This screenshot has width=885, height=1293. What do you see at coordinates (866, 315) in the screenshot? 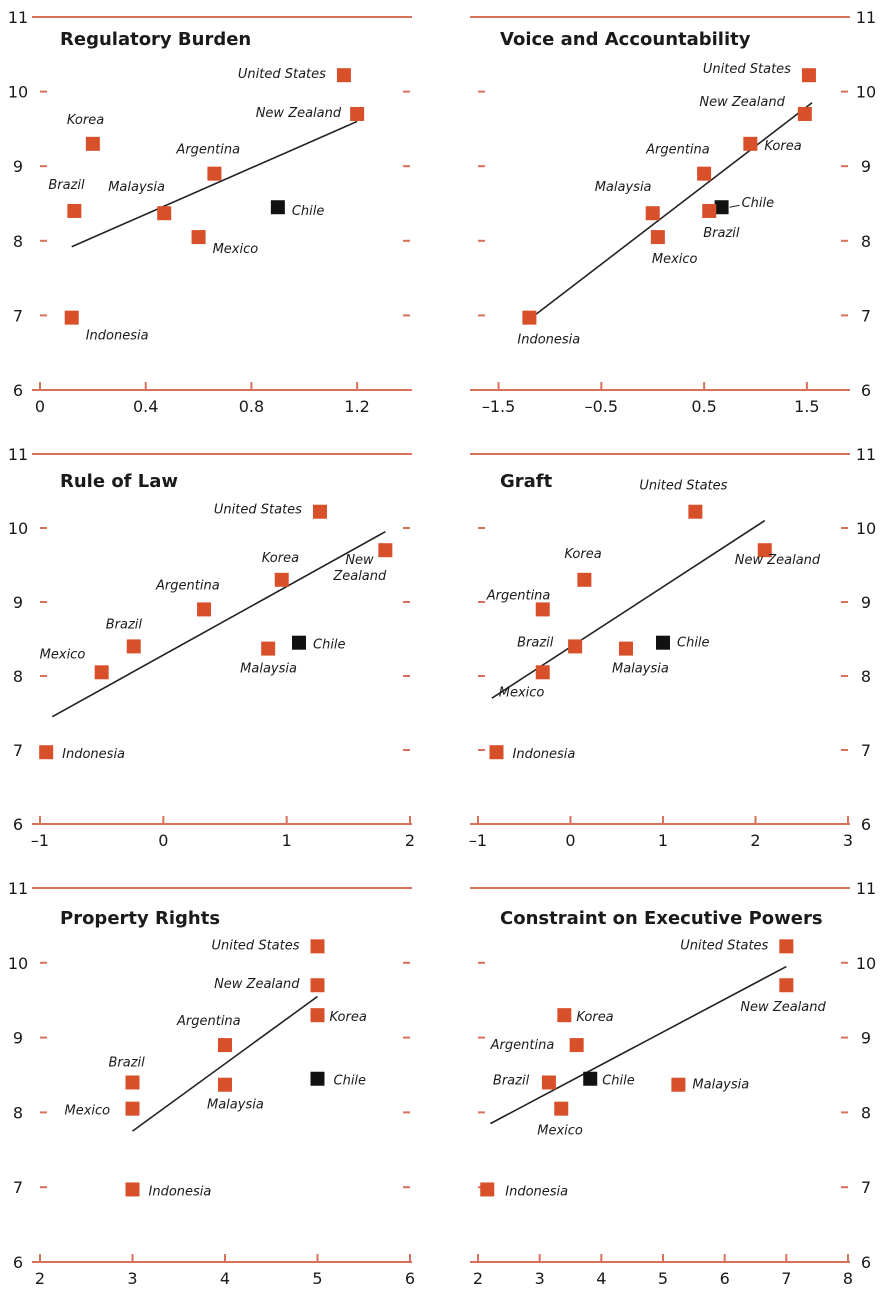
I see `panel-2-y-tick-label-7: 7` at bounding box center [866, 315].